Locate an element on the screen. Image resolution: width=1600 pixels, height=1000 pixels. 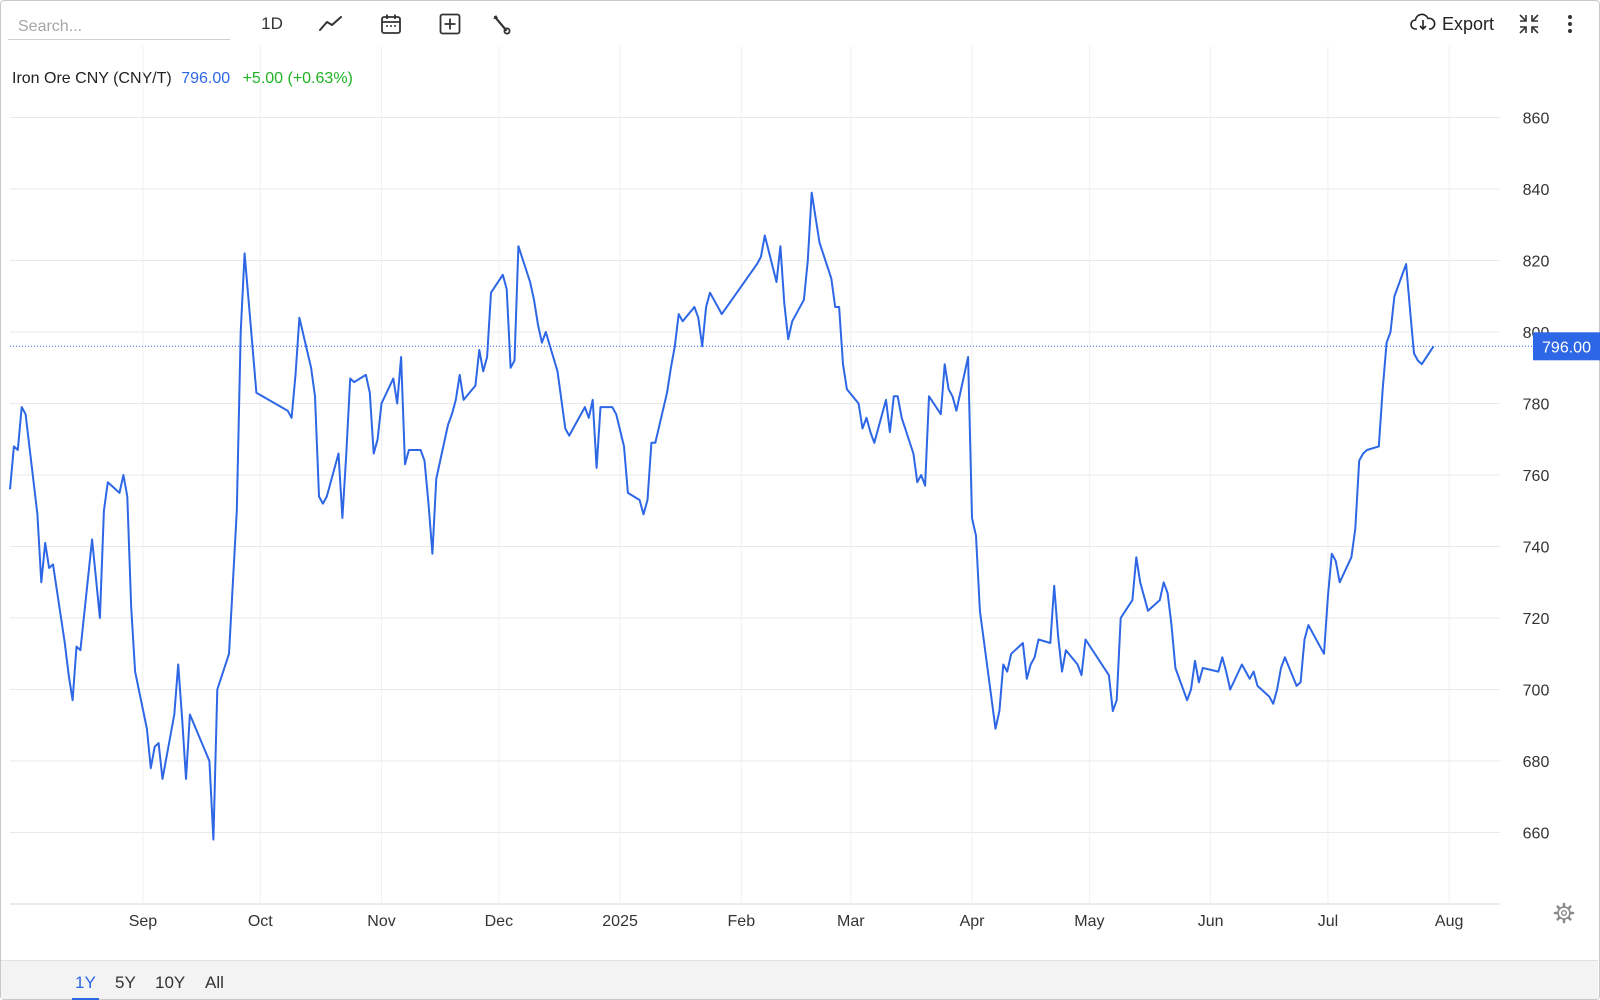
line-chart-icon is located at coordinates (331, 24).